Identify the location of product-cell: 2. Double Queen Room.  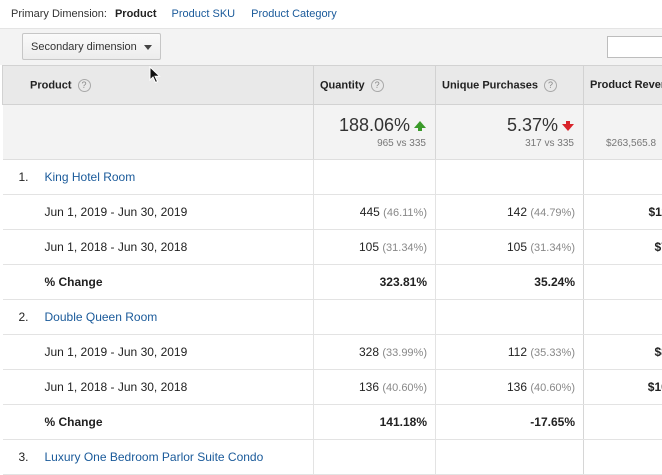
(158, 317).